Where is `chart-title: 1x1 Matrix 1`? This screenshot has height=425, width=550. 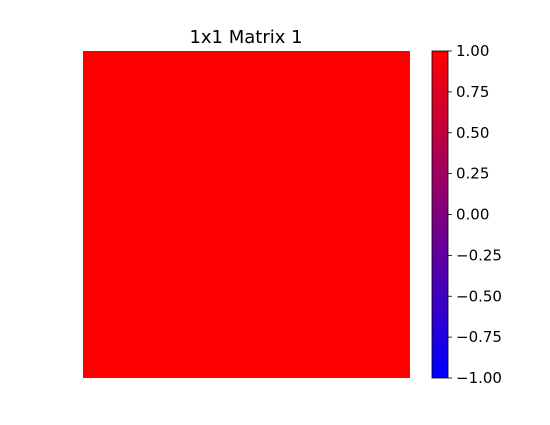
chart-title: 1x1 Matrix 1 is located at coordinates (245, 37).